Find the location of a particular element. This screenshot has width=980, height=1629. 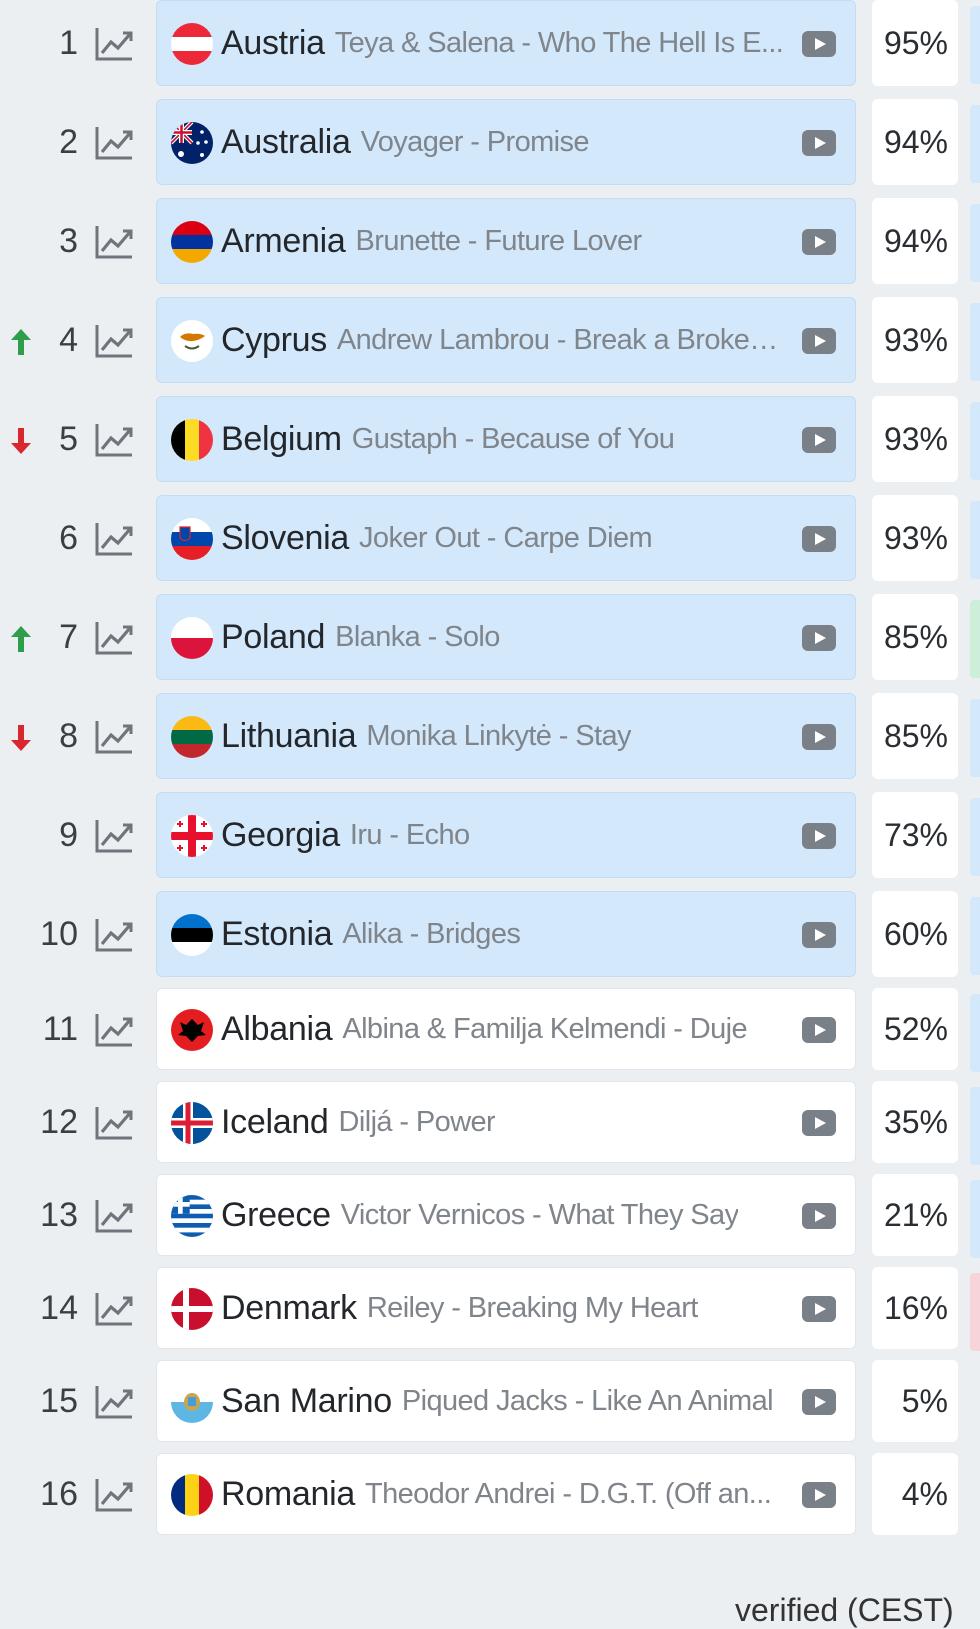

odds-percentage: 5% is located at coordinates (915, 1401).